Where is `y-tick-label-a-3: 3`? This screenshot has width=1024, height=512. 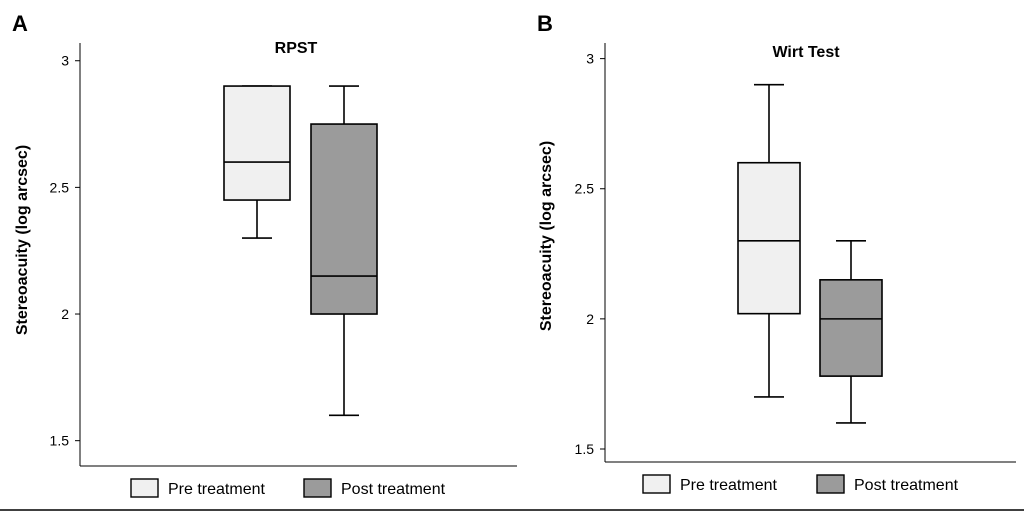
y-tick-label-a-3: 3 is located at coordinates (65, 61).